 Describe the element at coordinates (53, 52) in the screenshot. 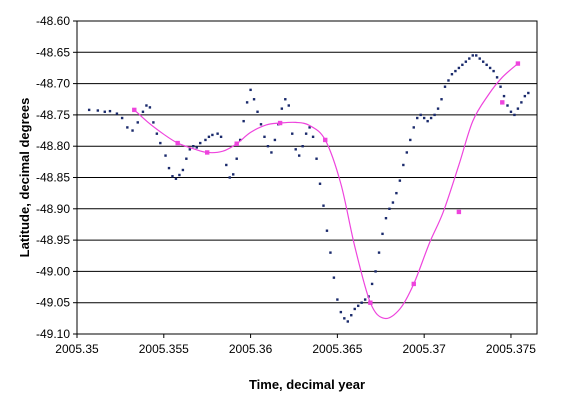

I see `y-tick-label: -48.65` at that location.